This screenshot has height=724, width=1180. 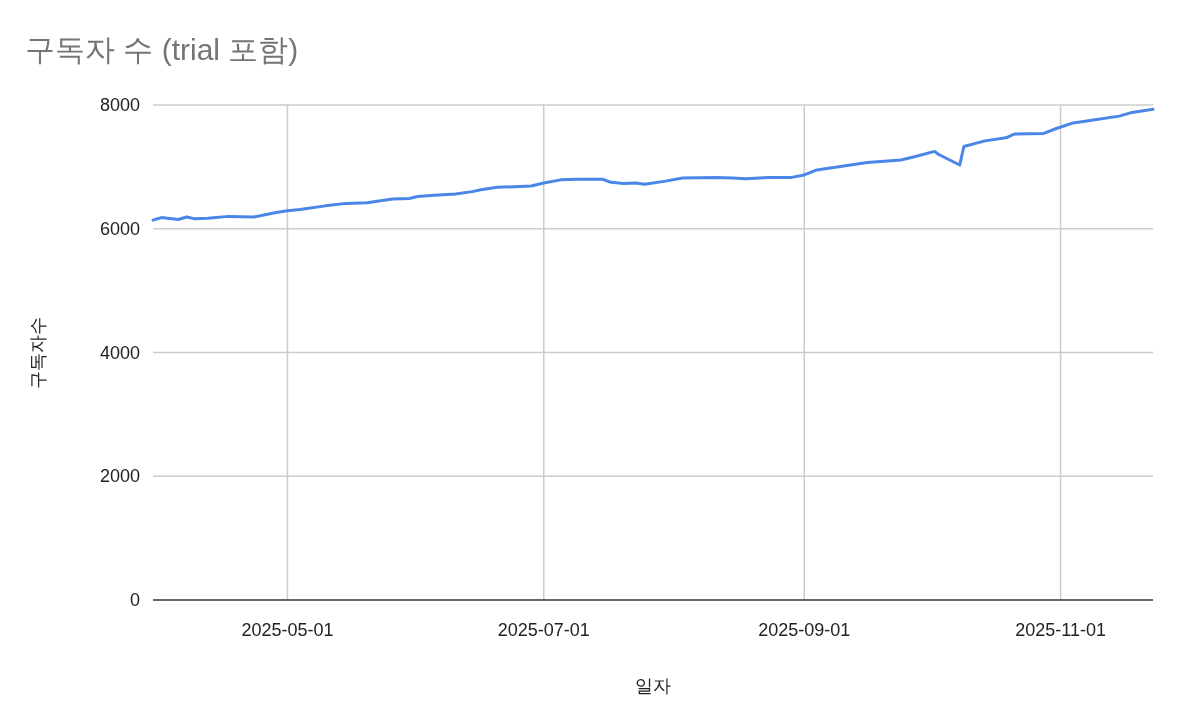 What do you see at coordinates (804, 630) in the screenshot?
I see `x-tick-label: 2025-09-01` at bounding box center [804, 630].